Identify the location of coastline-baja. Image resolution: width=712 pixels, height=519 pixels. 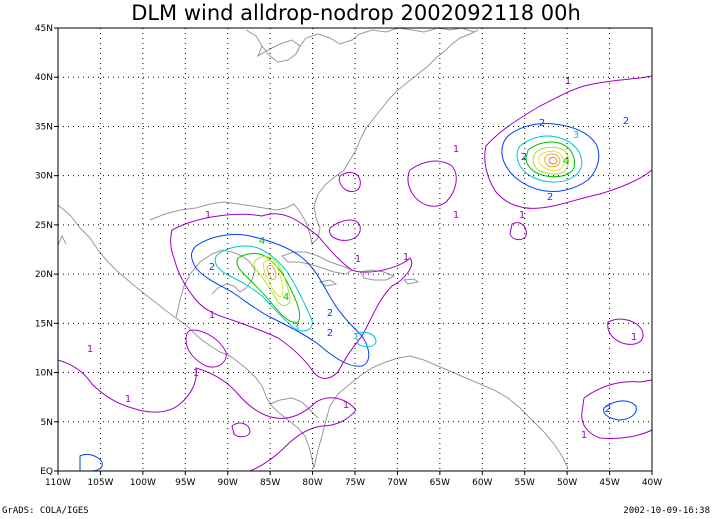
(62, 240).